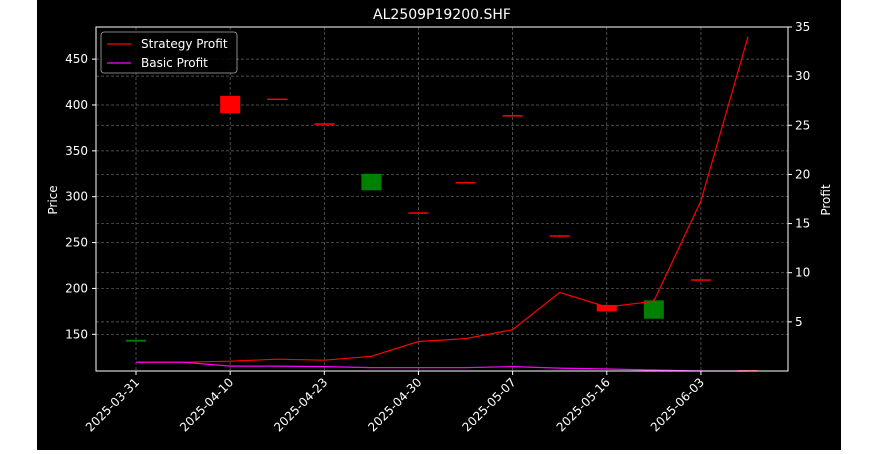 Image resolution: width=878 pixels, height=454 pixels. Describe the element at coordinates (76, 151) in the screenshot. I see `left-tick-label: 350` at that location.